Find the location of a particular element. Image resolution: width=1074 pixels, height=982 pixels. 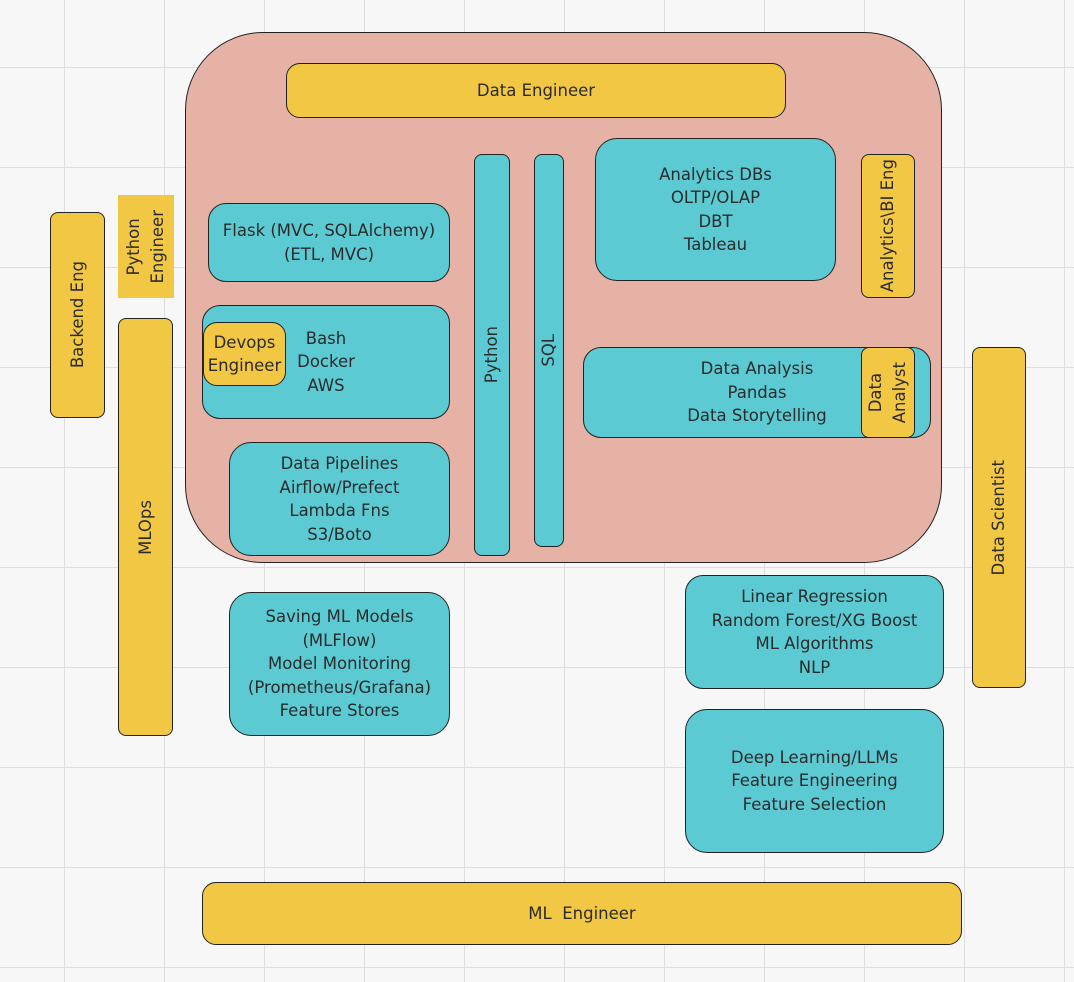

saving-ml-line-1: Saving ML Models is located at coordinates (339, 617).